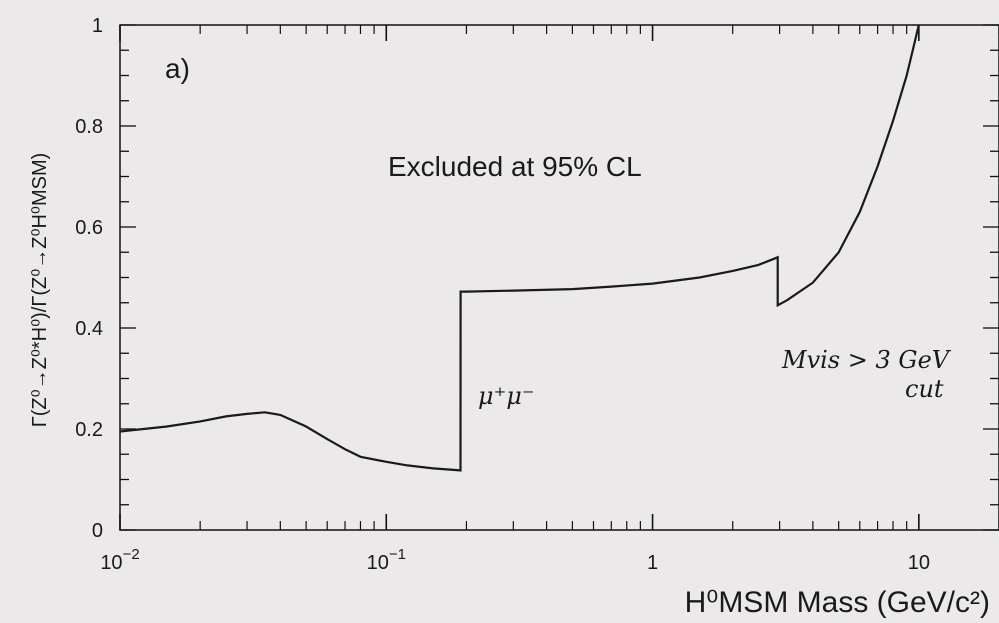 Image resolution: width=999 pixels, height=623 pixels. Describe the element at coordinates (386, 560) in the screenshot. I see `x-tick-label: 10⁻¹` at that location.